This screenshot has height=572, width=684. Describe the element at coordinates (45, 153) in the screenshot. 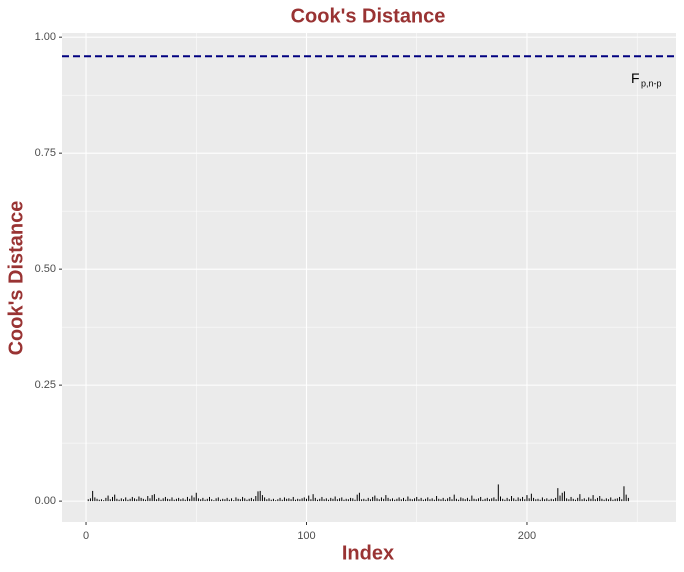

I see `y-tick-label: 0.75` at that location.